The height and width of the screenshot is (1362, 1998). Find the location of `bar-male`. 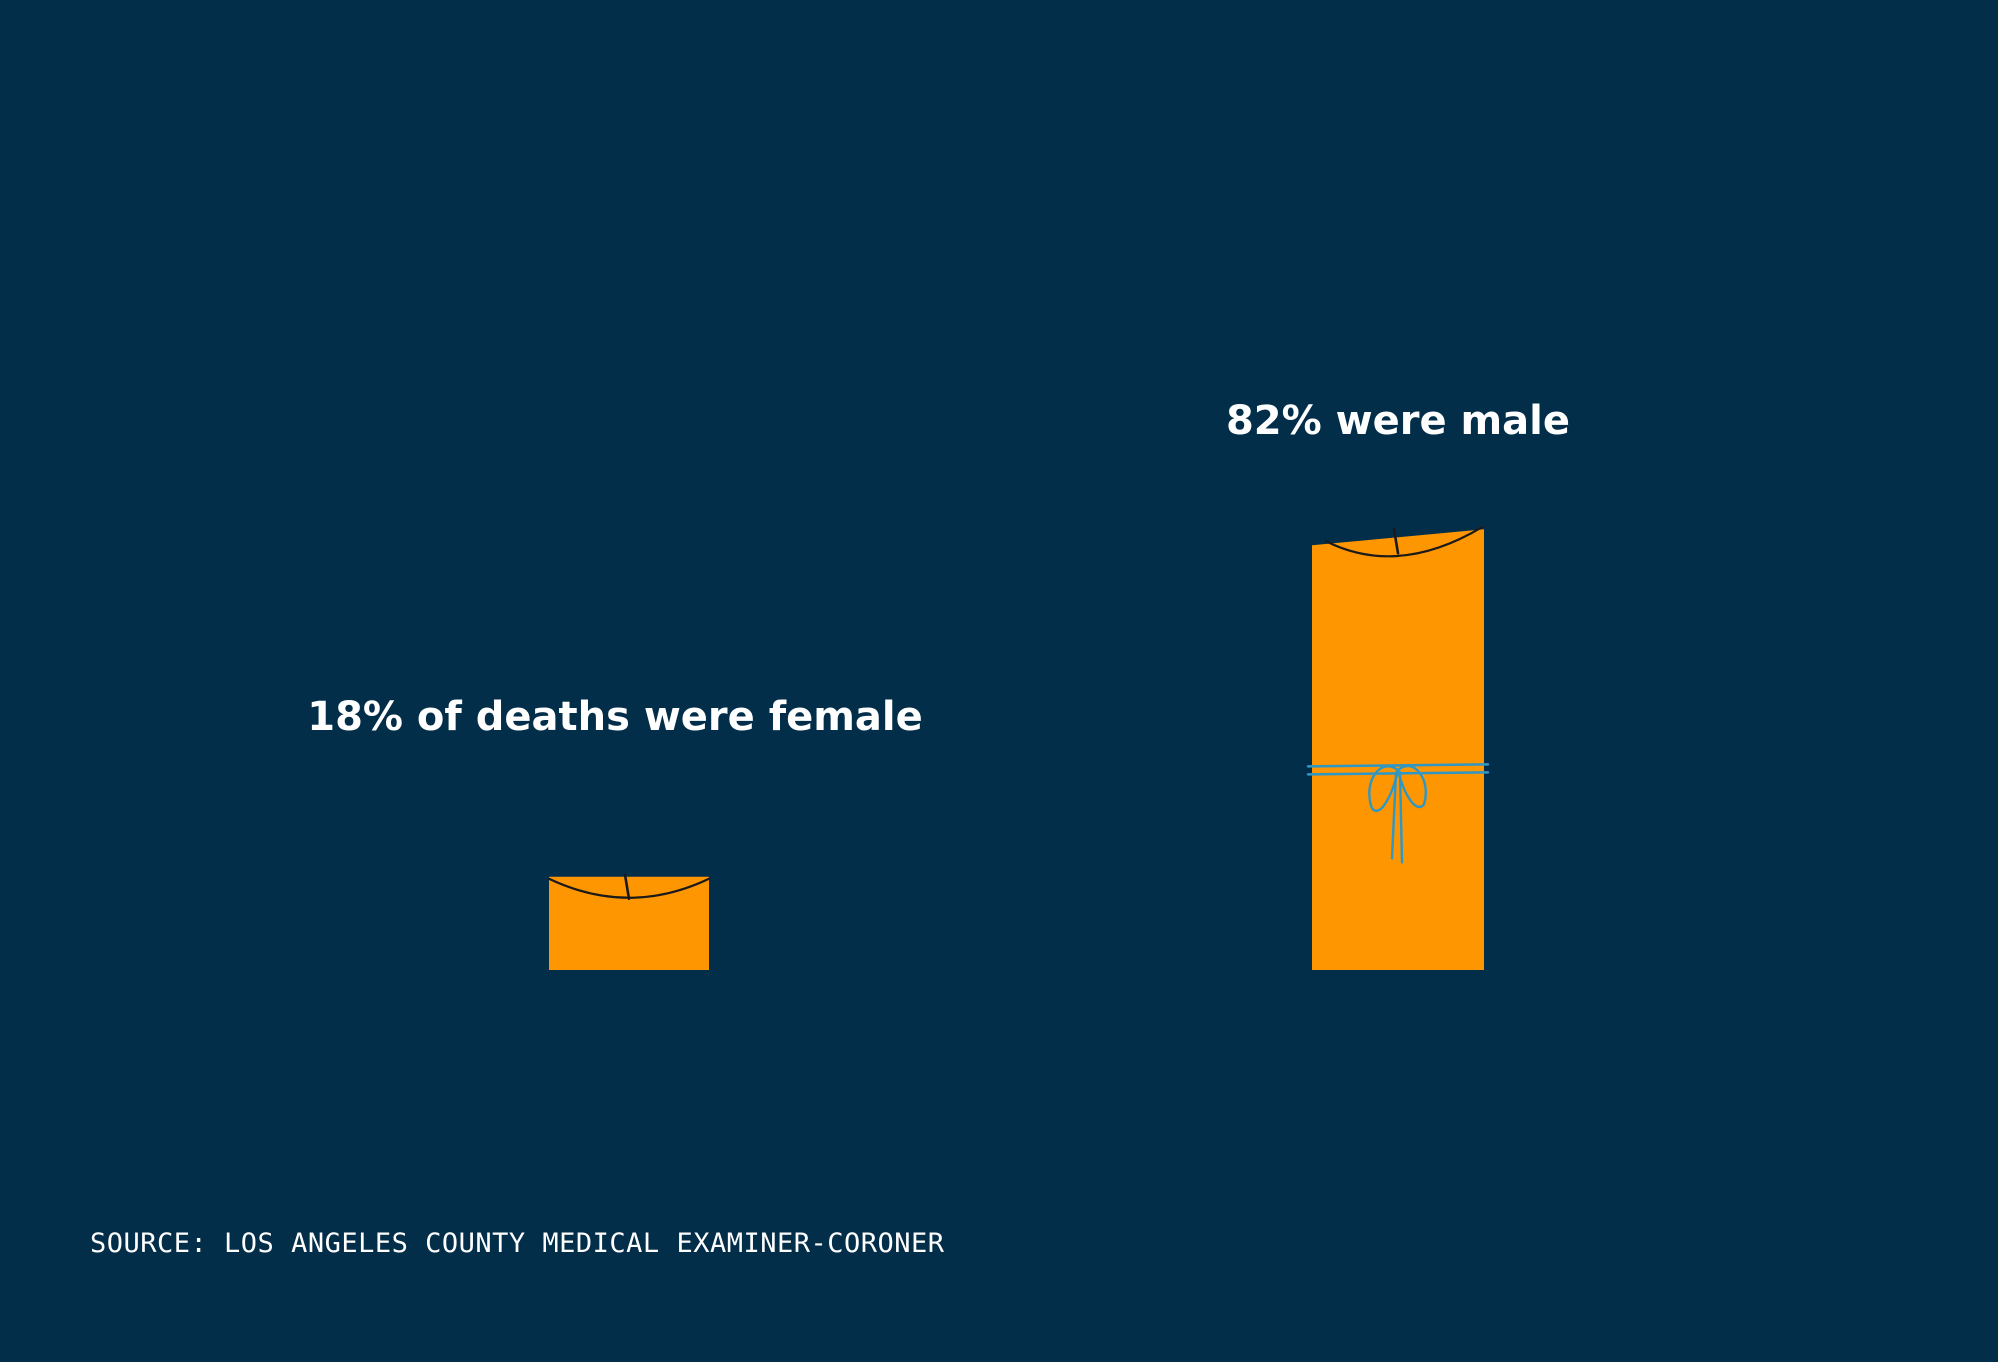

bar-male is located at coordinates (1398, 749).